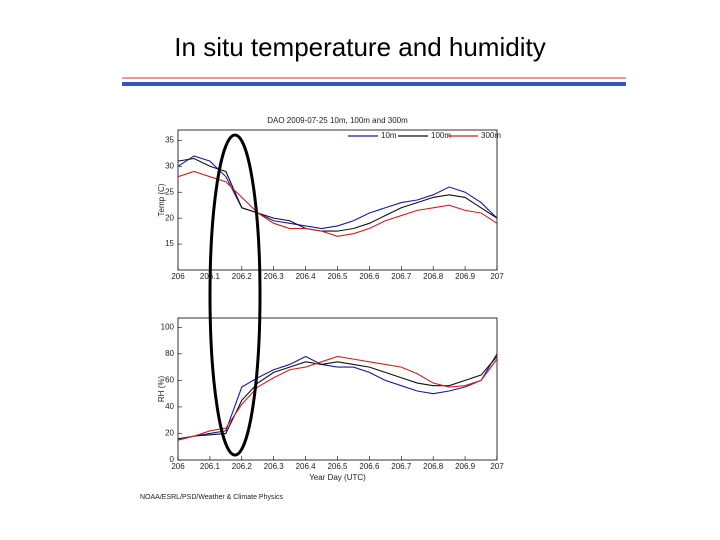 This screenshot has width=720, height=540. What do you see at coordinates (441, 135) in the screenshot?
I see `legend-label: 100m` at bounding box center [441, 135].